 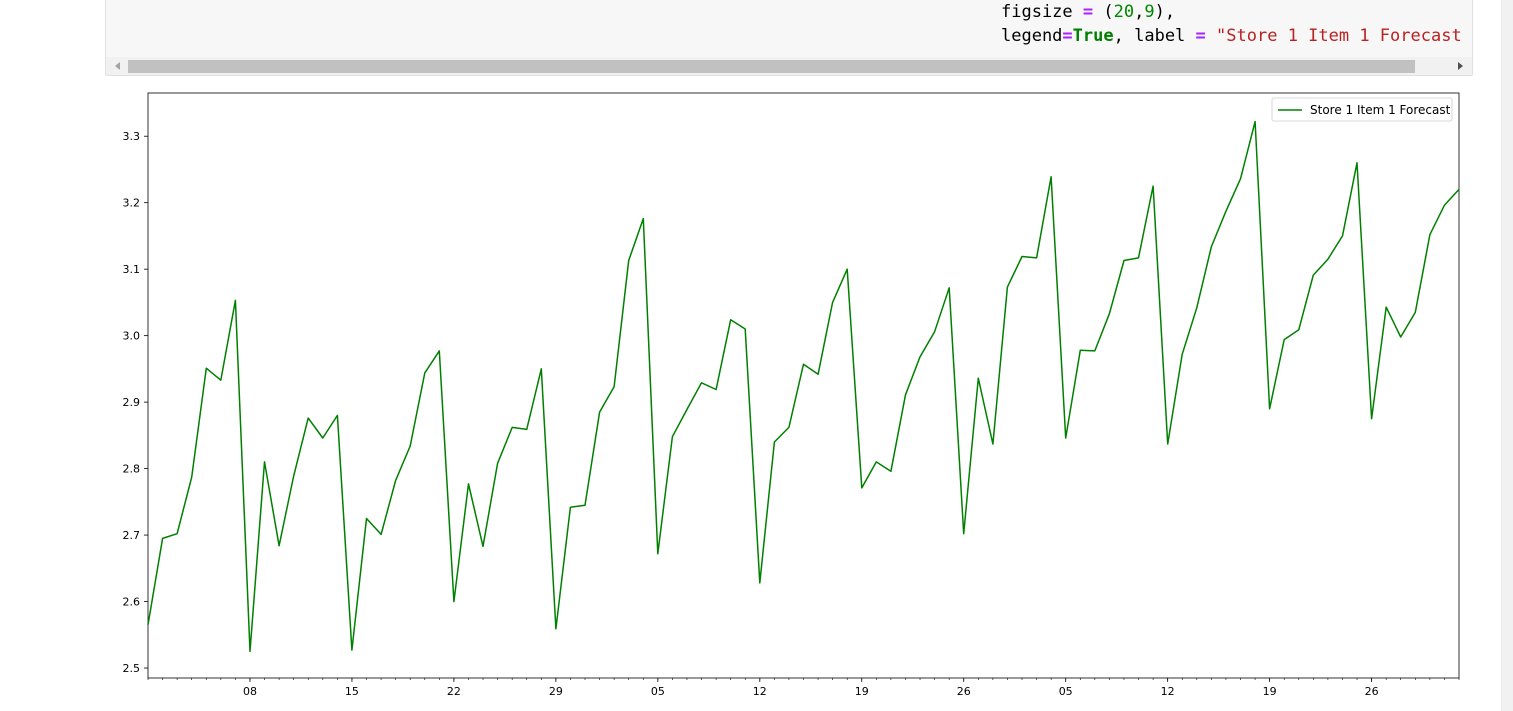 I want to click on scrollbar-thumb, so click(x=771, y=66).